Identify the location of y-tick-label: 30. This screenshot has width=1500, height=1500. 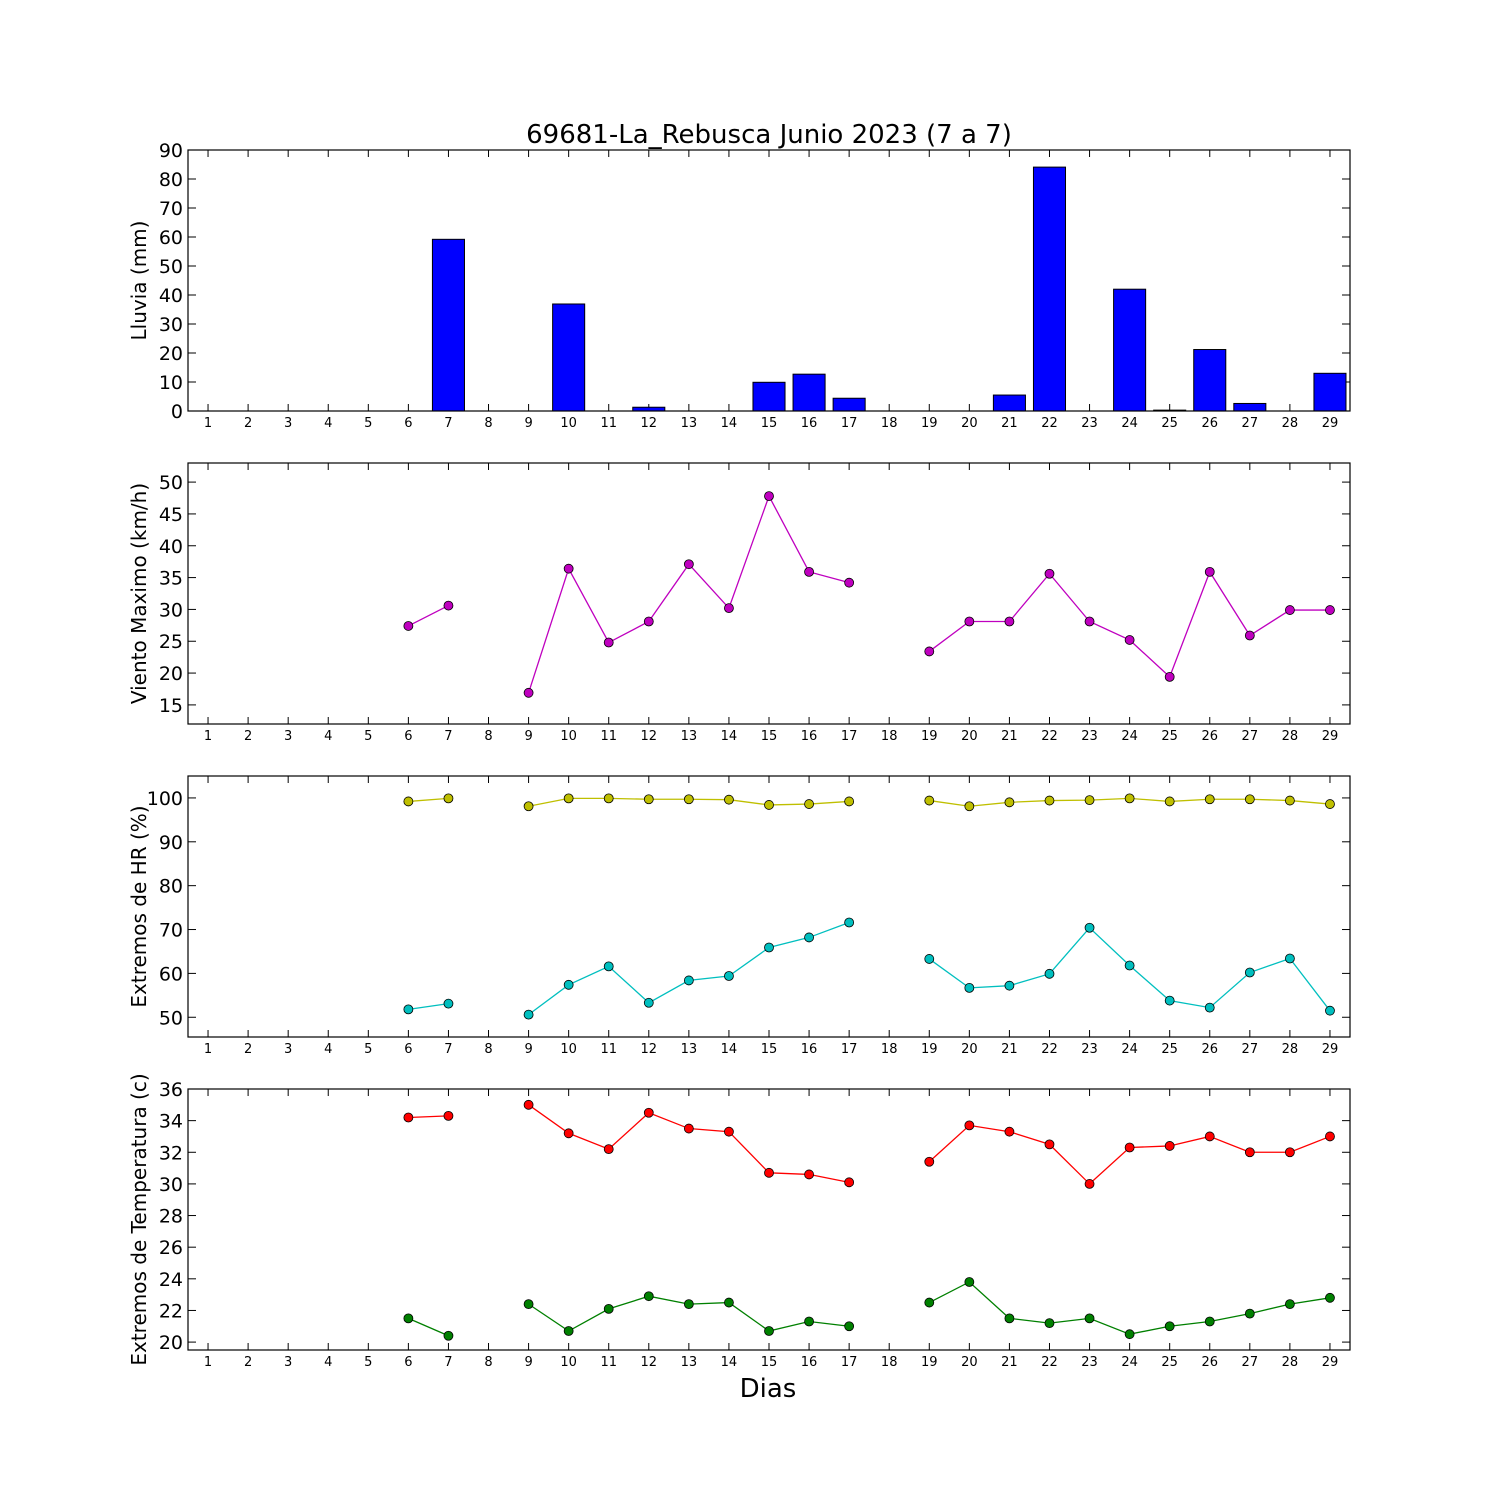
(171, 325).